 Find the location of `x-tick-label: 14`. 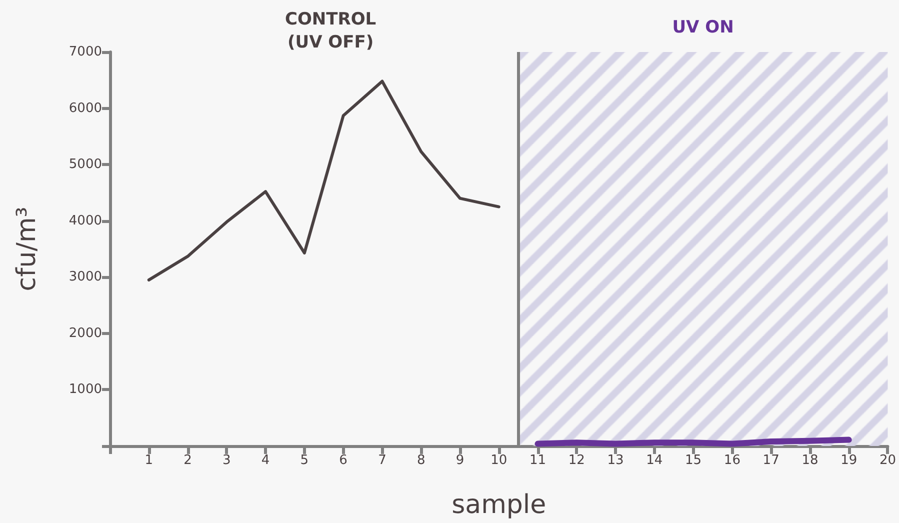

x-tick-label: 14 is located at coordinates (654, 460).